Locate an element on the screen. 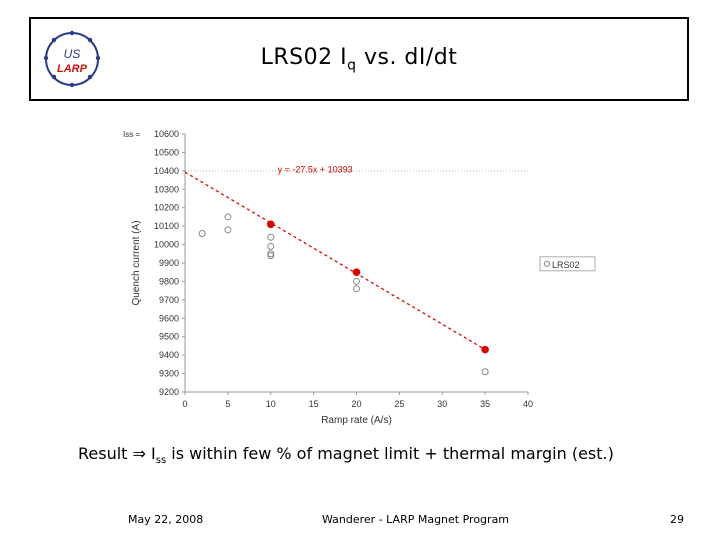 The height and width of the screenshot is (540, 720). y-tick-label: 9300 is located at coordinates (169, 374).